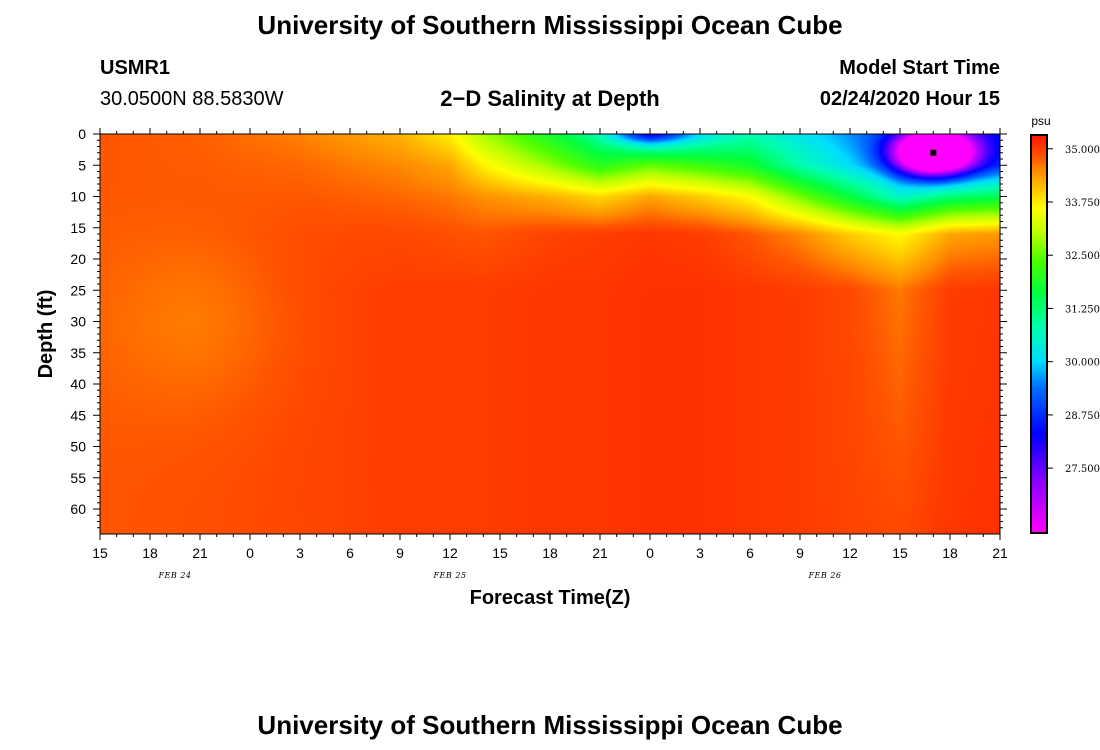 Image resolution: width=1100 pixels, height=750 pixels. I want to click on y-tick-label: 30, so click(78, 322).